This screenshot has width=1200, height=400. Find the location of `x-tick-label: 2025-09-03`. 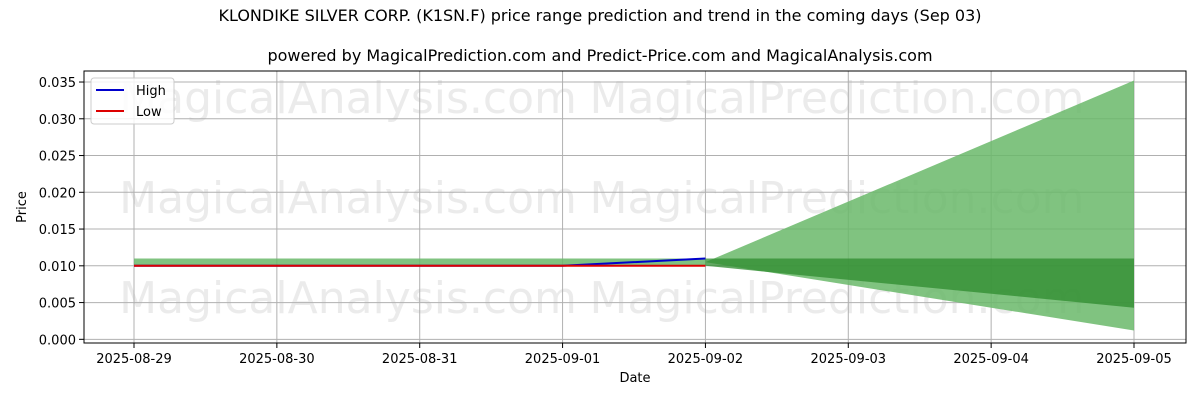

x-tick-label: 2025-09-03 is located at coordinates (849, 359).